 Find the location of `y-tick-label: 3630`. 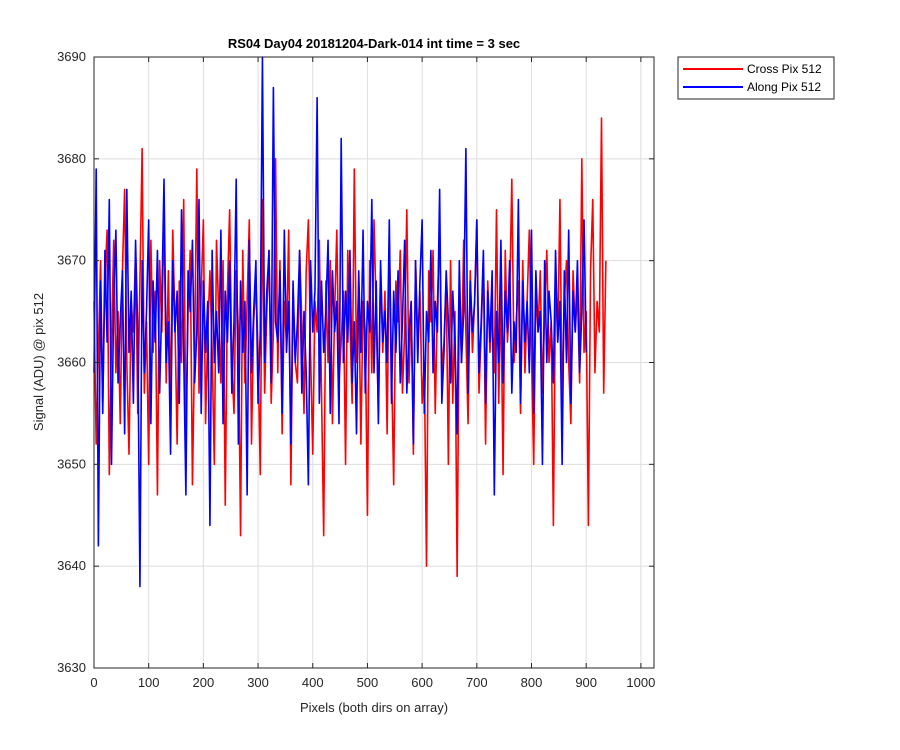

y-tick-label: 3630 is located at coordinates (71, 667).